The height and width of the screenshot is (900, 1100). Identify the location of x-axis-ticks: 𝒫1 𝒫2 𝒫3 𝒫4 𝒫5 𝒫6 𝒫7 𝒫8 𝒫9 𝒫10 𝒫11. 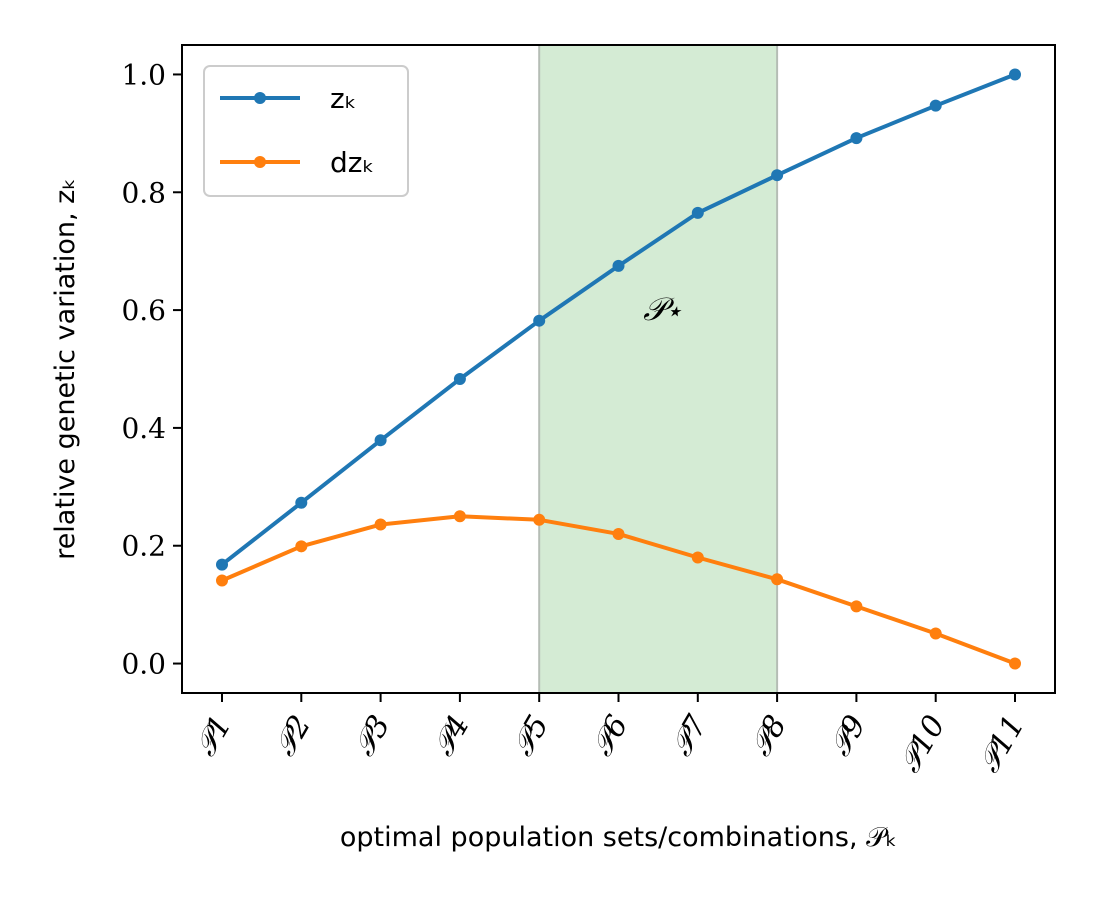
(610, 736).